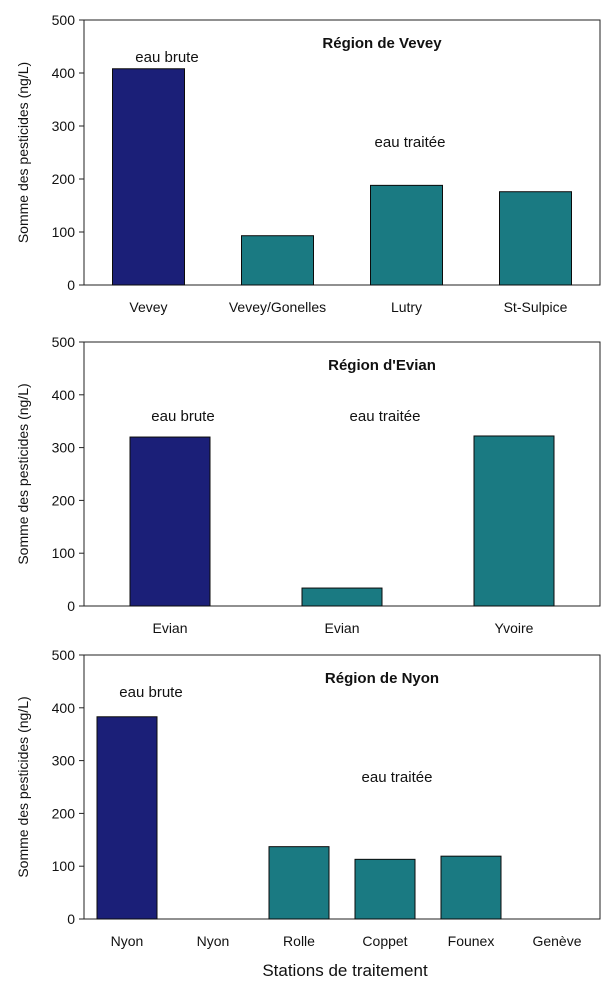 The width and height of the screenshot is (603, 985). What do you see at coordinates (148, 307) in the screenshot?
I see `category-label: Vevey` at bounding box center [148, 307].